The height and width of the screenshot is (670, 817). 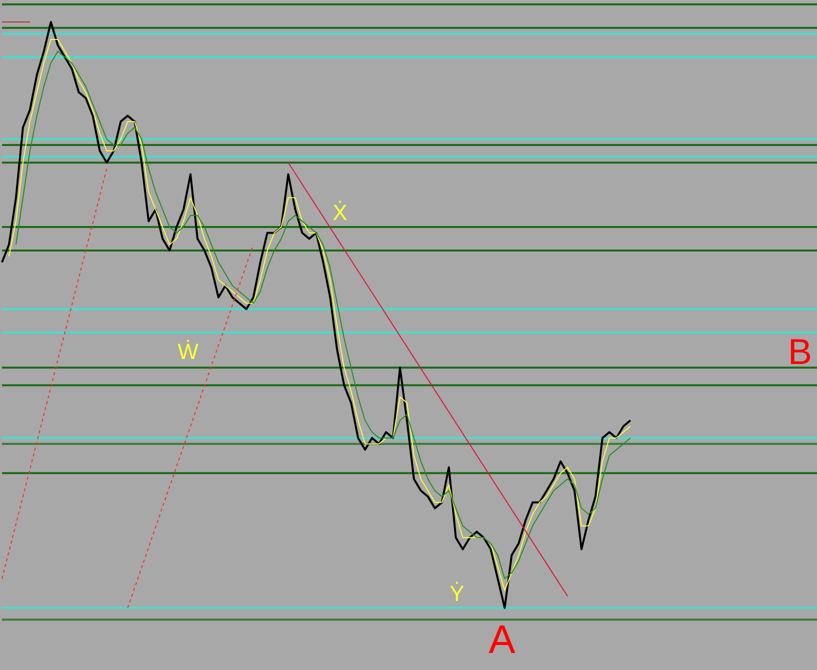 I want to click on annotation: Ẋ, so click(x=340, y=212).